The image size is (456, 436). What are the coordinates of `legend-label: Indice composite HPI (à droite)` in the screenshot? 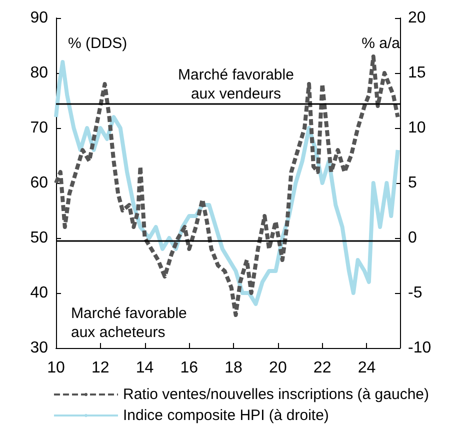 It's located at (226, 415).